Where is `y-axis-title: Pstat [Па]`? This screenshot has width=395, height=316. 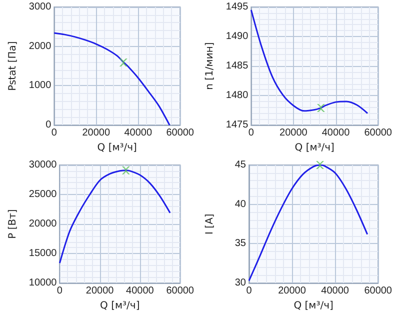 y-axis-title: Pstat [Па] is located at coordinates (13, 66).